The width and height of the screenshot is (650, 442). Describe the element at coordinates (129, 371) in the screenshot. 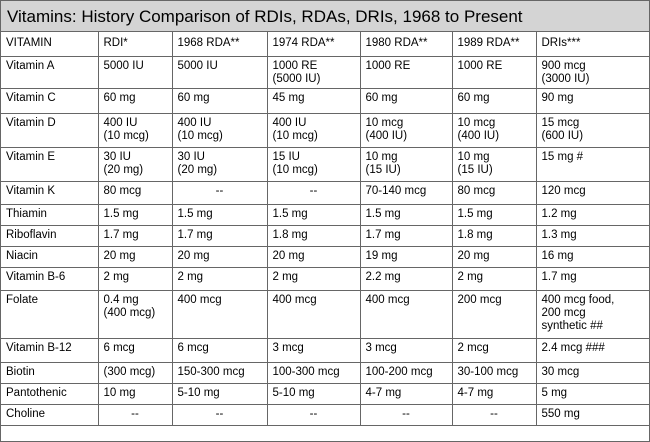

I see `cell-text: (300 mcg)` at that location.